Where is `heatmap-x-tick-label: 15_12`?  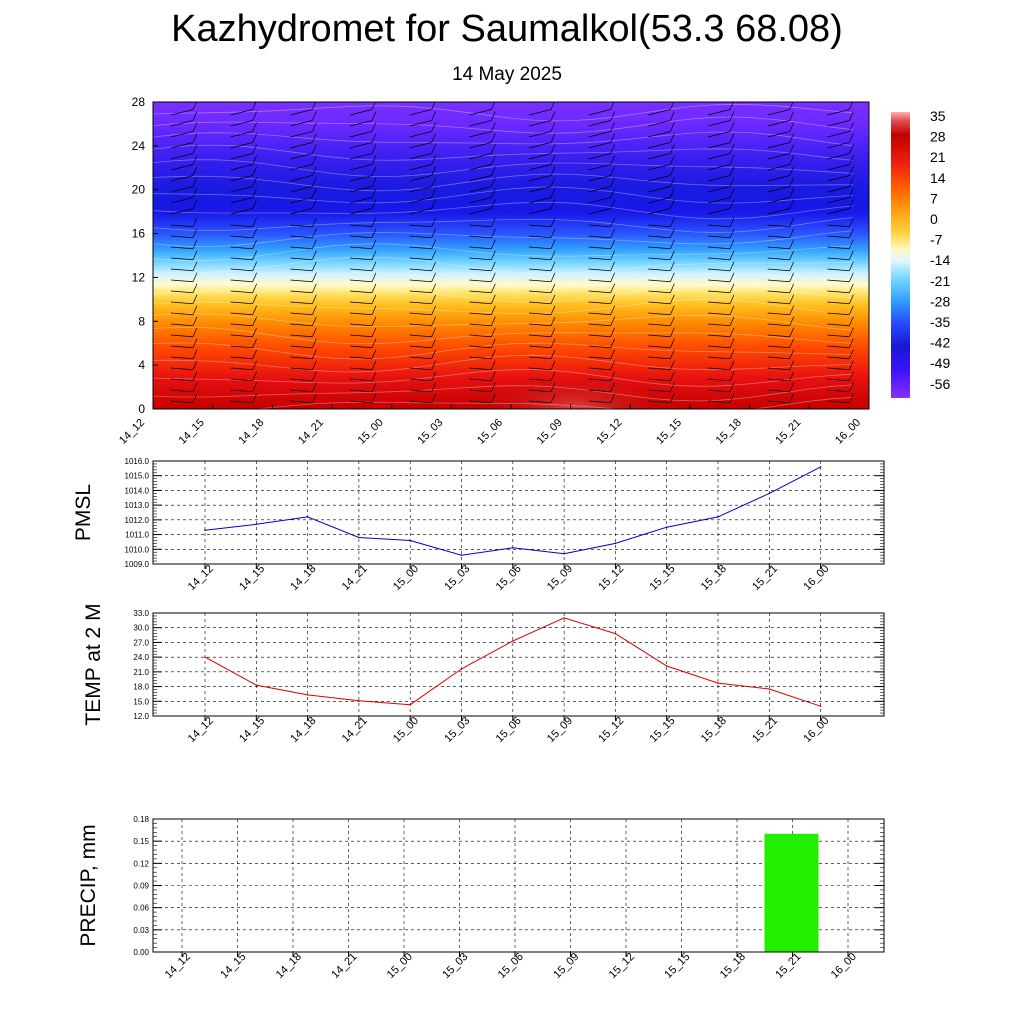 heatmap-x-tick-label: 15_12 is located at coordinates (609, 432).